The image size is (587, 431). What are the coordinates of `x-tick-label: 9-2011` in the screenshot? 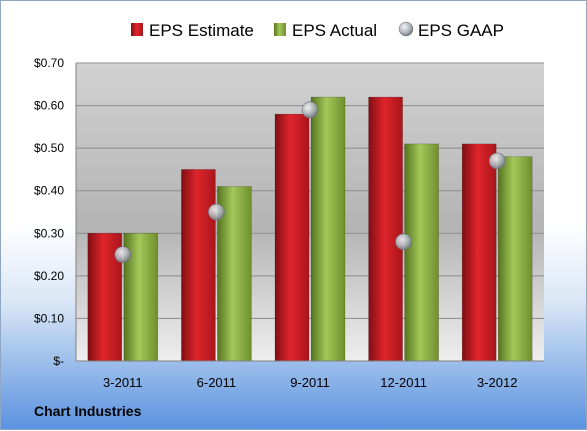 It's located at (310, 382).